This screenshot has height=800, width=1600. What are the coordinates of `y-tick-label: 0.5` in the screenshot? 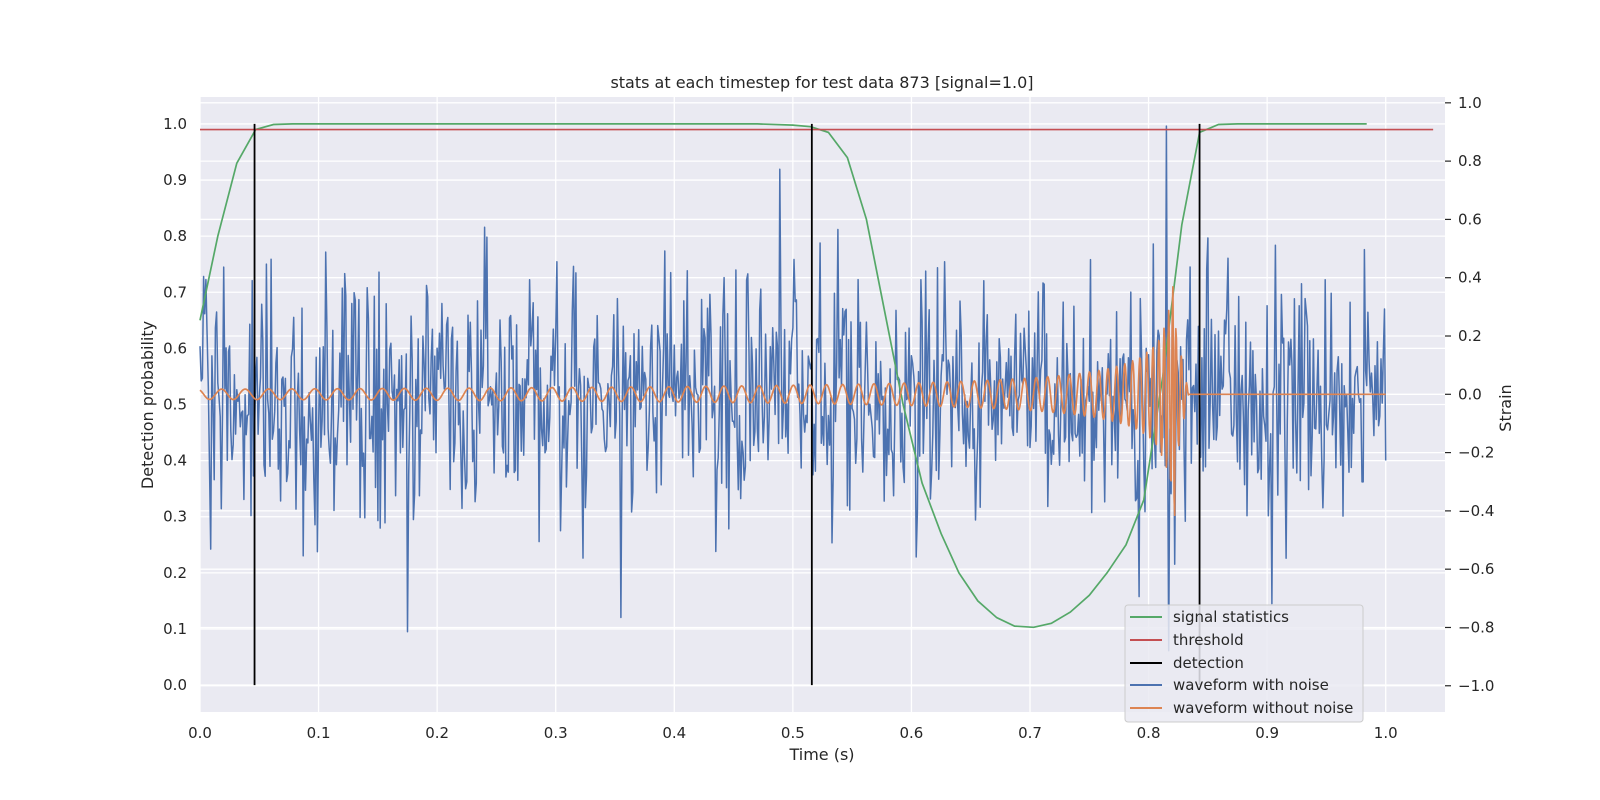 It's located at (175, 405).